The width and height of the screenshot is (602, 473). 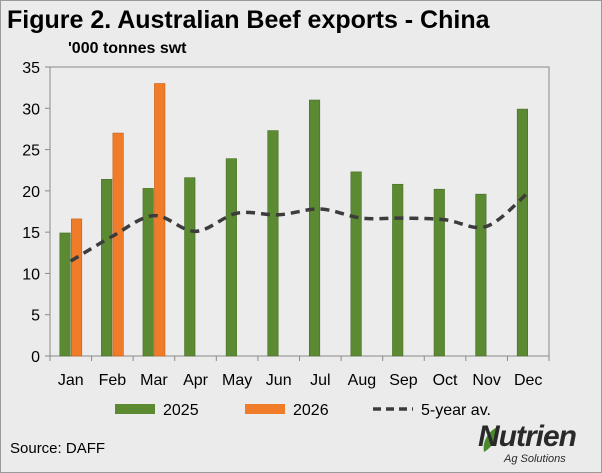 I want to click on x-tick-label: Dec, so click(x=528, y=380).